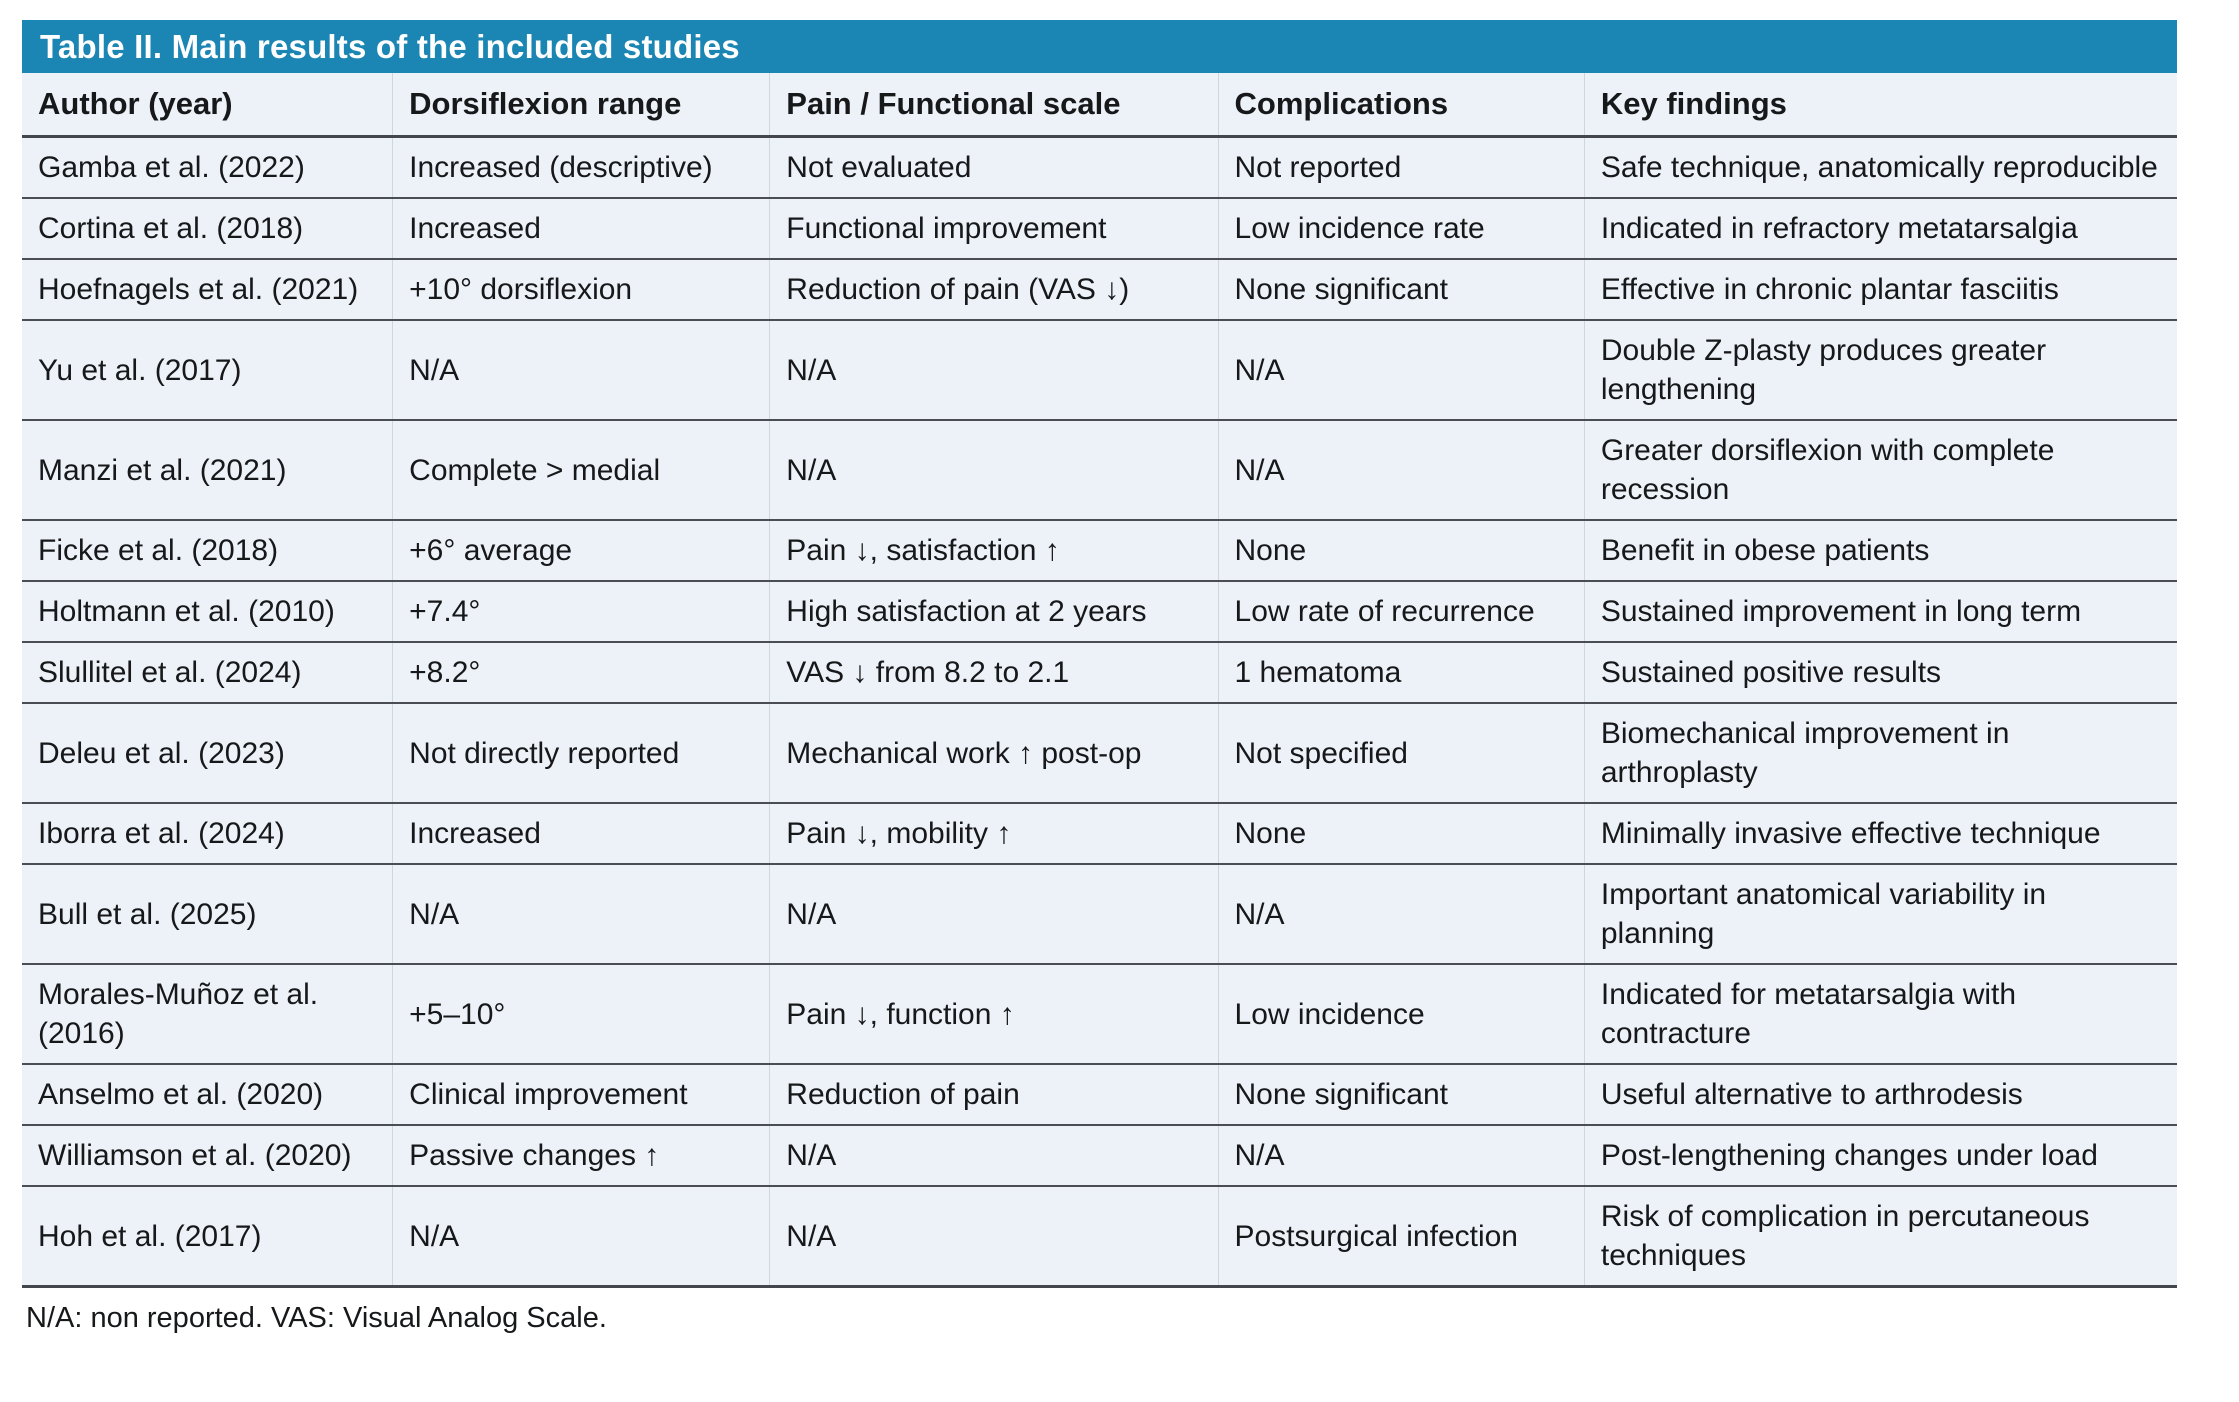 Image resolution: width=2239 pixels, height=1402 pixels. I want to click on table-cell: +10° dorsiflexion, so click(581, 290).